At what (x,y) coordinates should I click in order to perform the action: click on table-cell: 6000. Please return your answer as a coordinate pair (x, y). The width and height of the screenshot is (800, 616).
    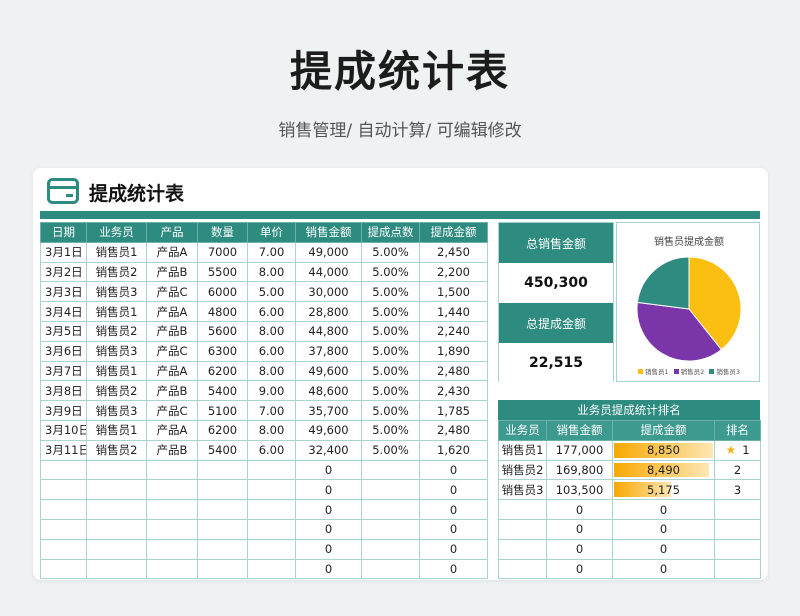
    Looking at the image, I should click on (222, 292).